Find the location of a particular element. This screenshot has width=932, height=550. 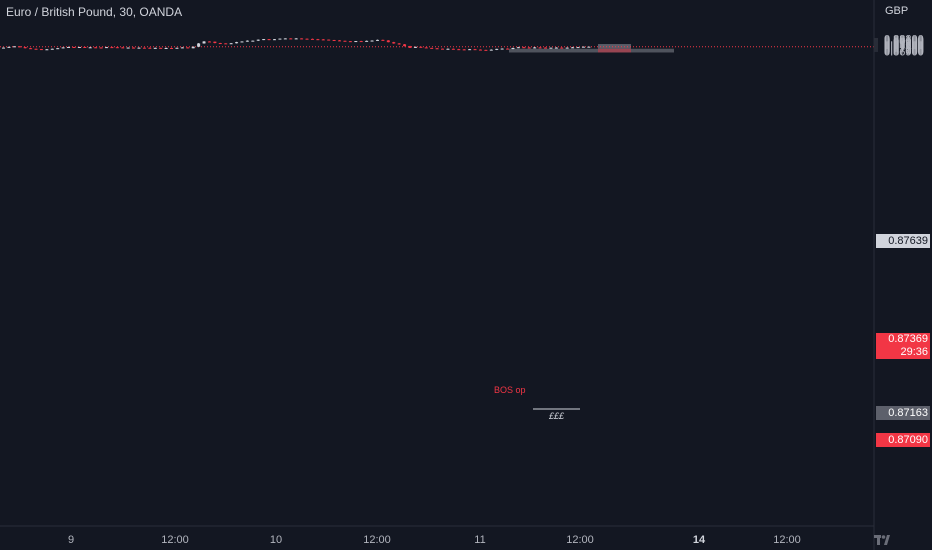

price-tick-label: 0.87100 is located at coordinates (904, 50).